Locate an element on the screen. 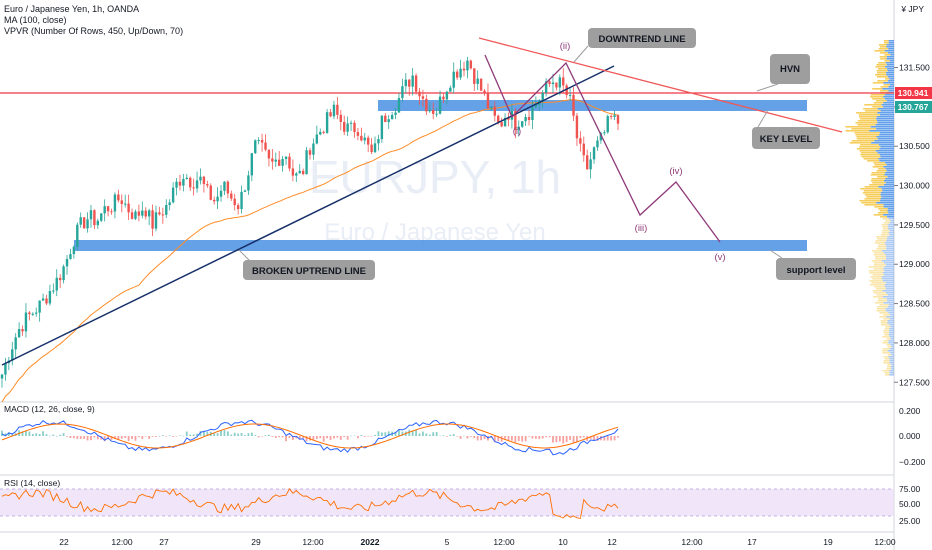  price-tick-label: 129.500 is located at coordinates (914, 225).